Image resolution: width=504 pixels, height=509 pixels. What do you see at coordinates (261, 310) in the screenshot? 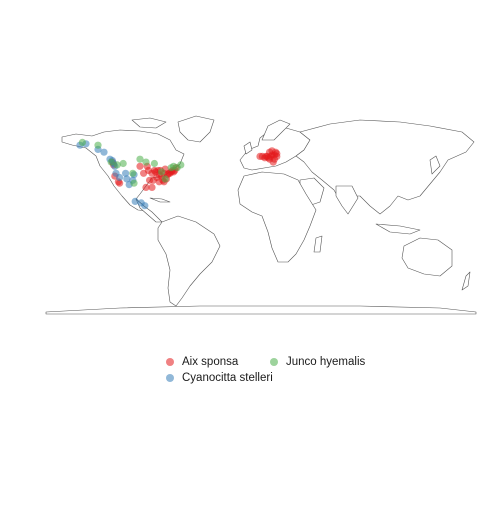
I see `landmass-antarctica` at bounding box center [261, 310].